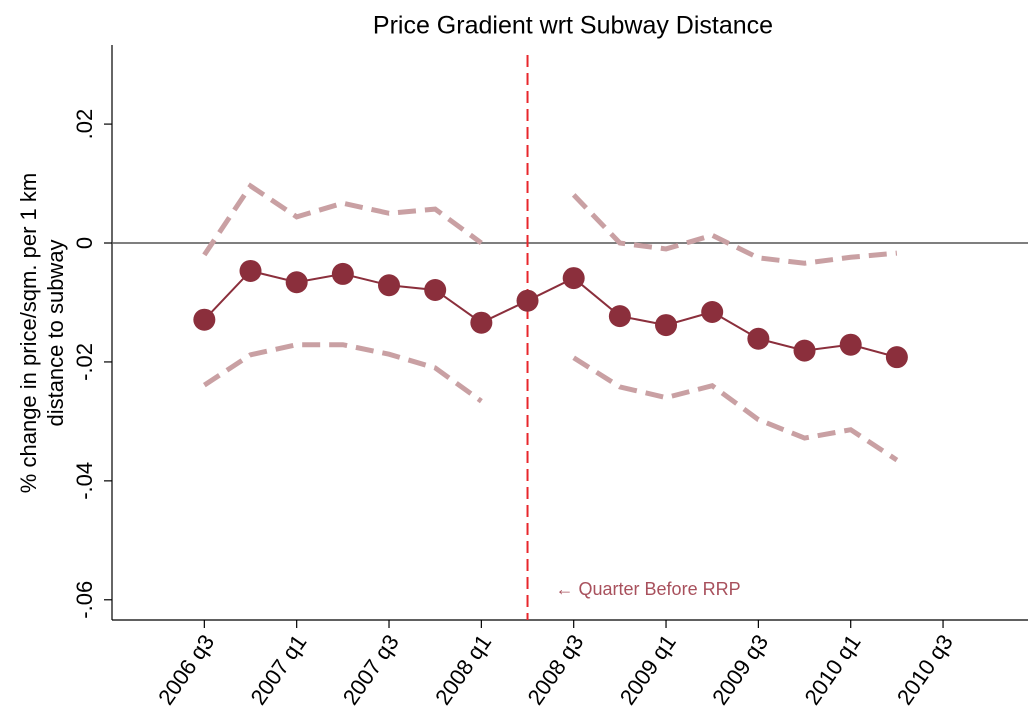  What do you see at coordinates (278, 669) in the screenshot?
I see `x-tick-label: 2007 q1` at bounding box center [278, 669].